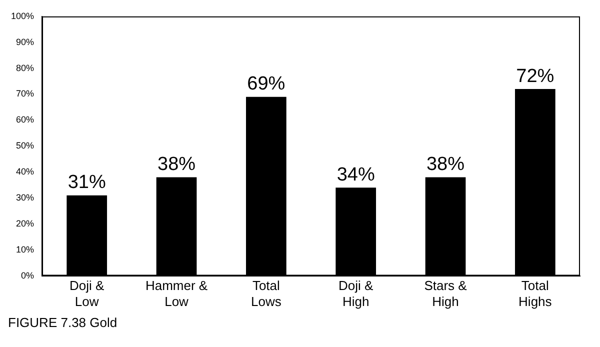 This screenshot has height=347, width=600. Describe the element at coordinates (356, 293) in the screenshot. I see `x-tick-label: Doji & High` at that location.